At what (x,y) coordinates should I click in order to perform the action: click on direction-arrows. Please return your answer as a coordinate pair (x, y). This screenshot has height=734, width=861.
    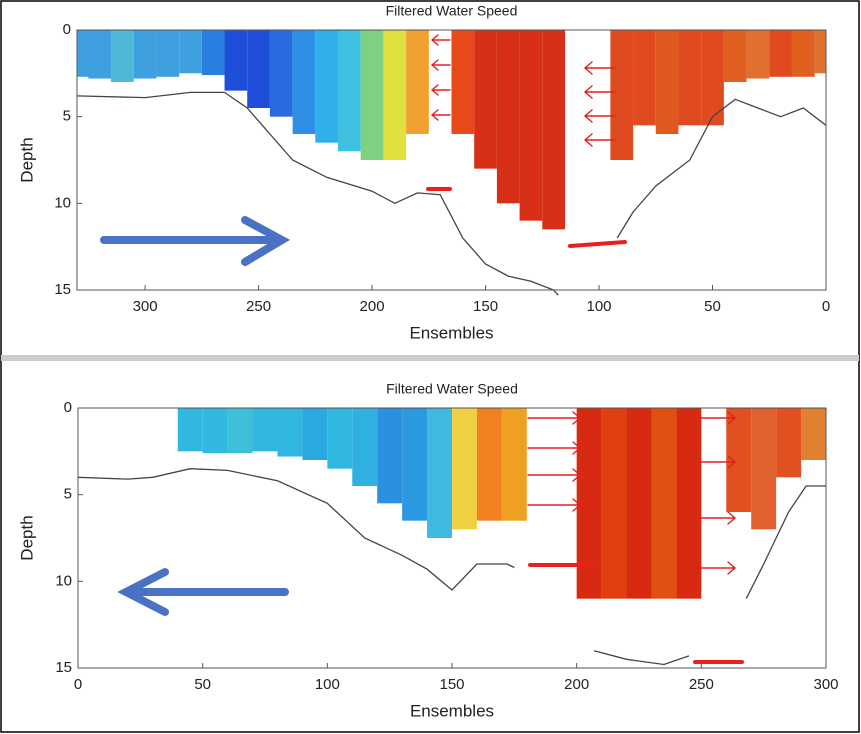
    Looking at the image, I should click on (195, 416).